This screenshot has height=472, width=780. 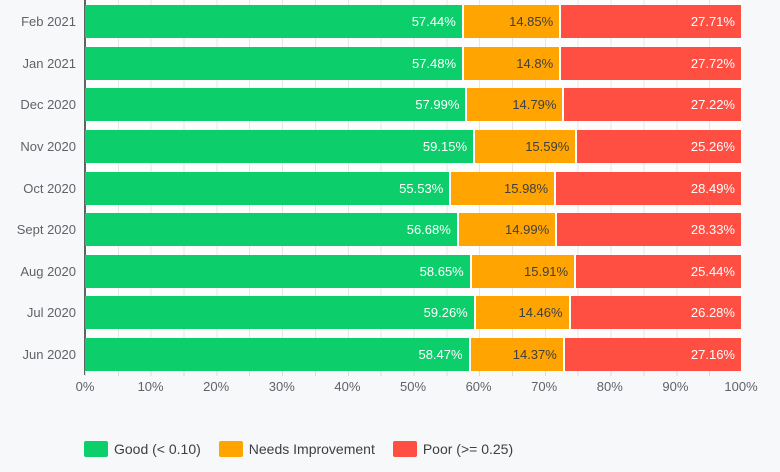 What do you see at coordinates (281, 386) in the screenshot?
I see `x-axis-tick-label: 30%` at bounding box center [281, 386].